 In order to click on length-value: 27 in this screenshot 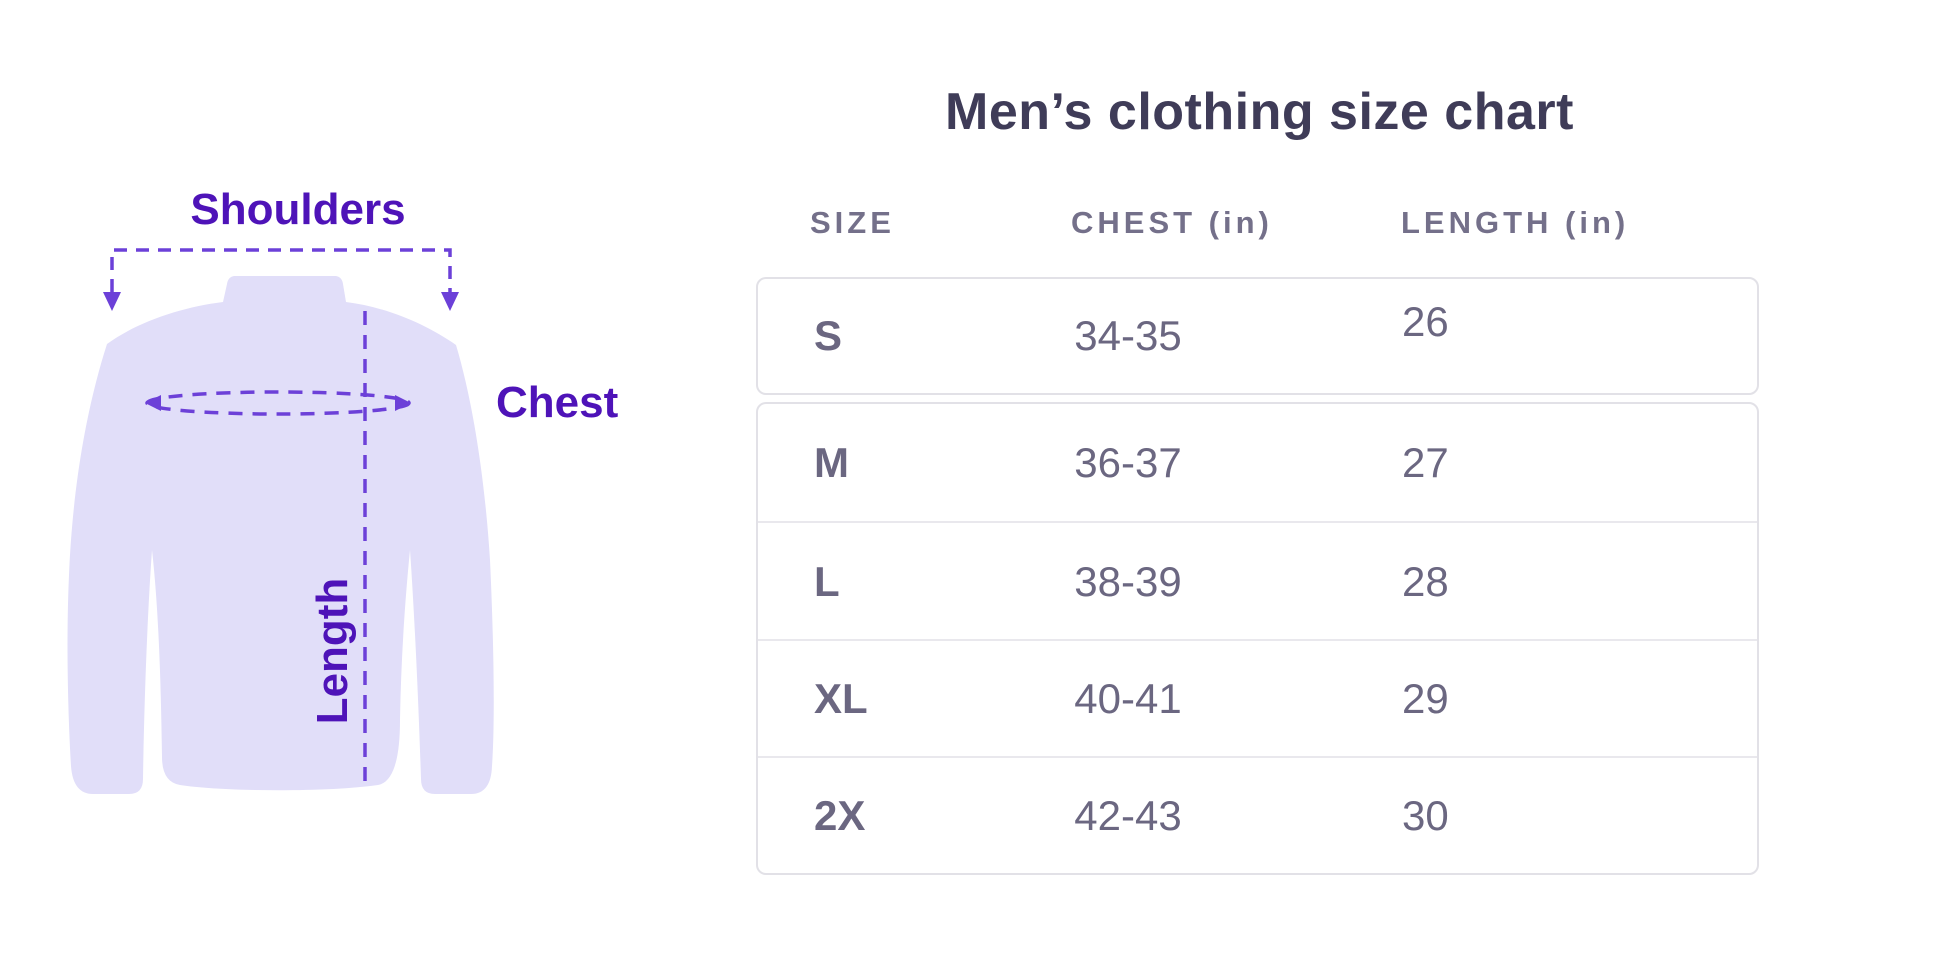, I will do `click(1425, 462)`.